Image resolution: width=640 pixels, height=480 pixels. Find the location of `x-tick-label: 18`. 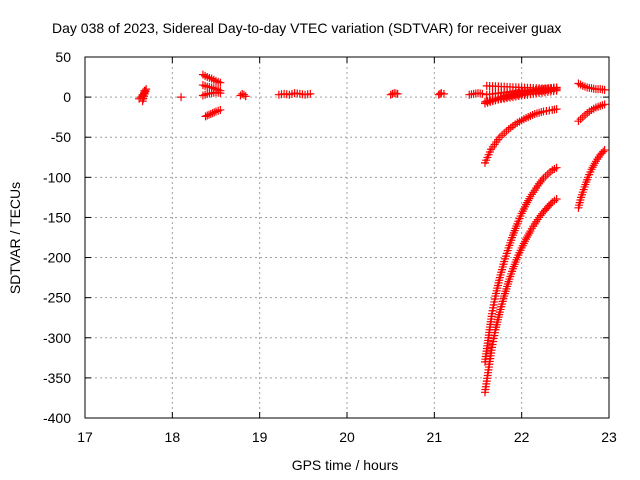

x-tick-label: 18 is located at coordinates (173, 437).